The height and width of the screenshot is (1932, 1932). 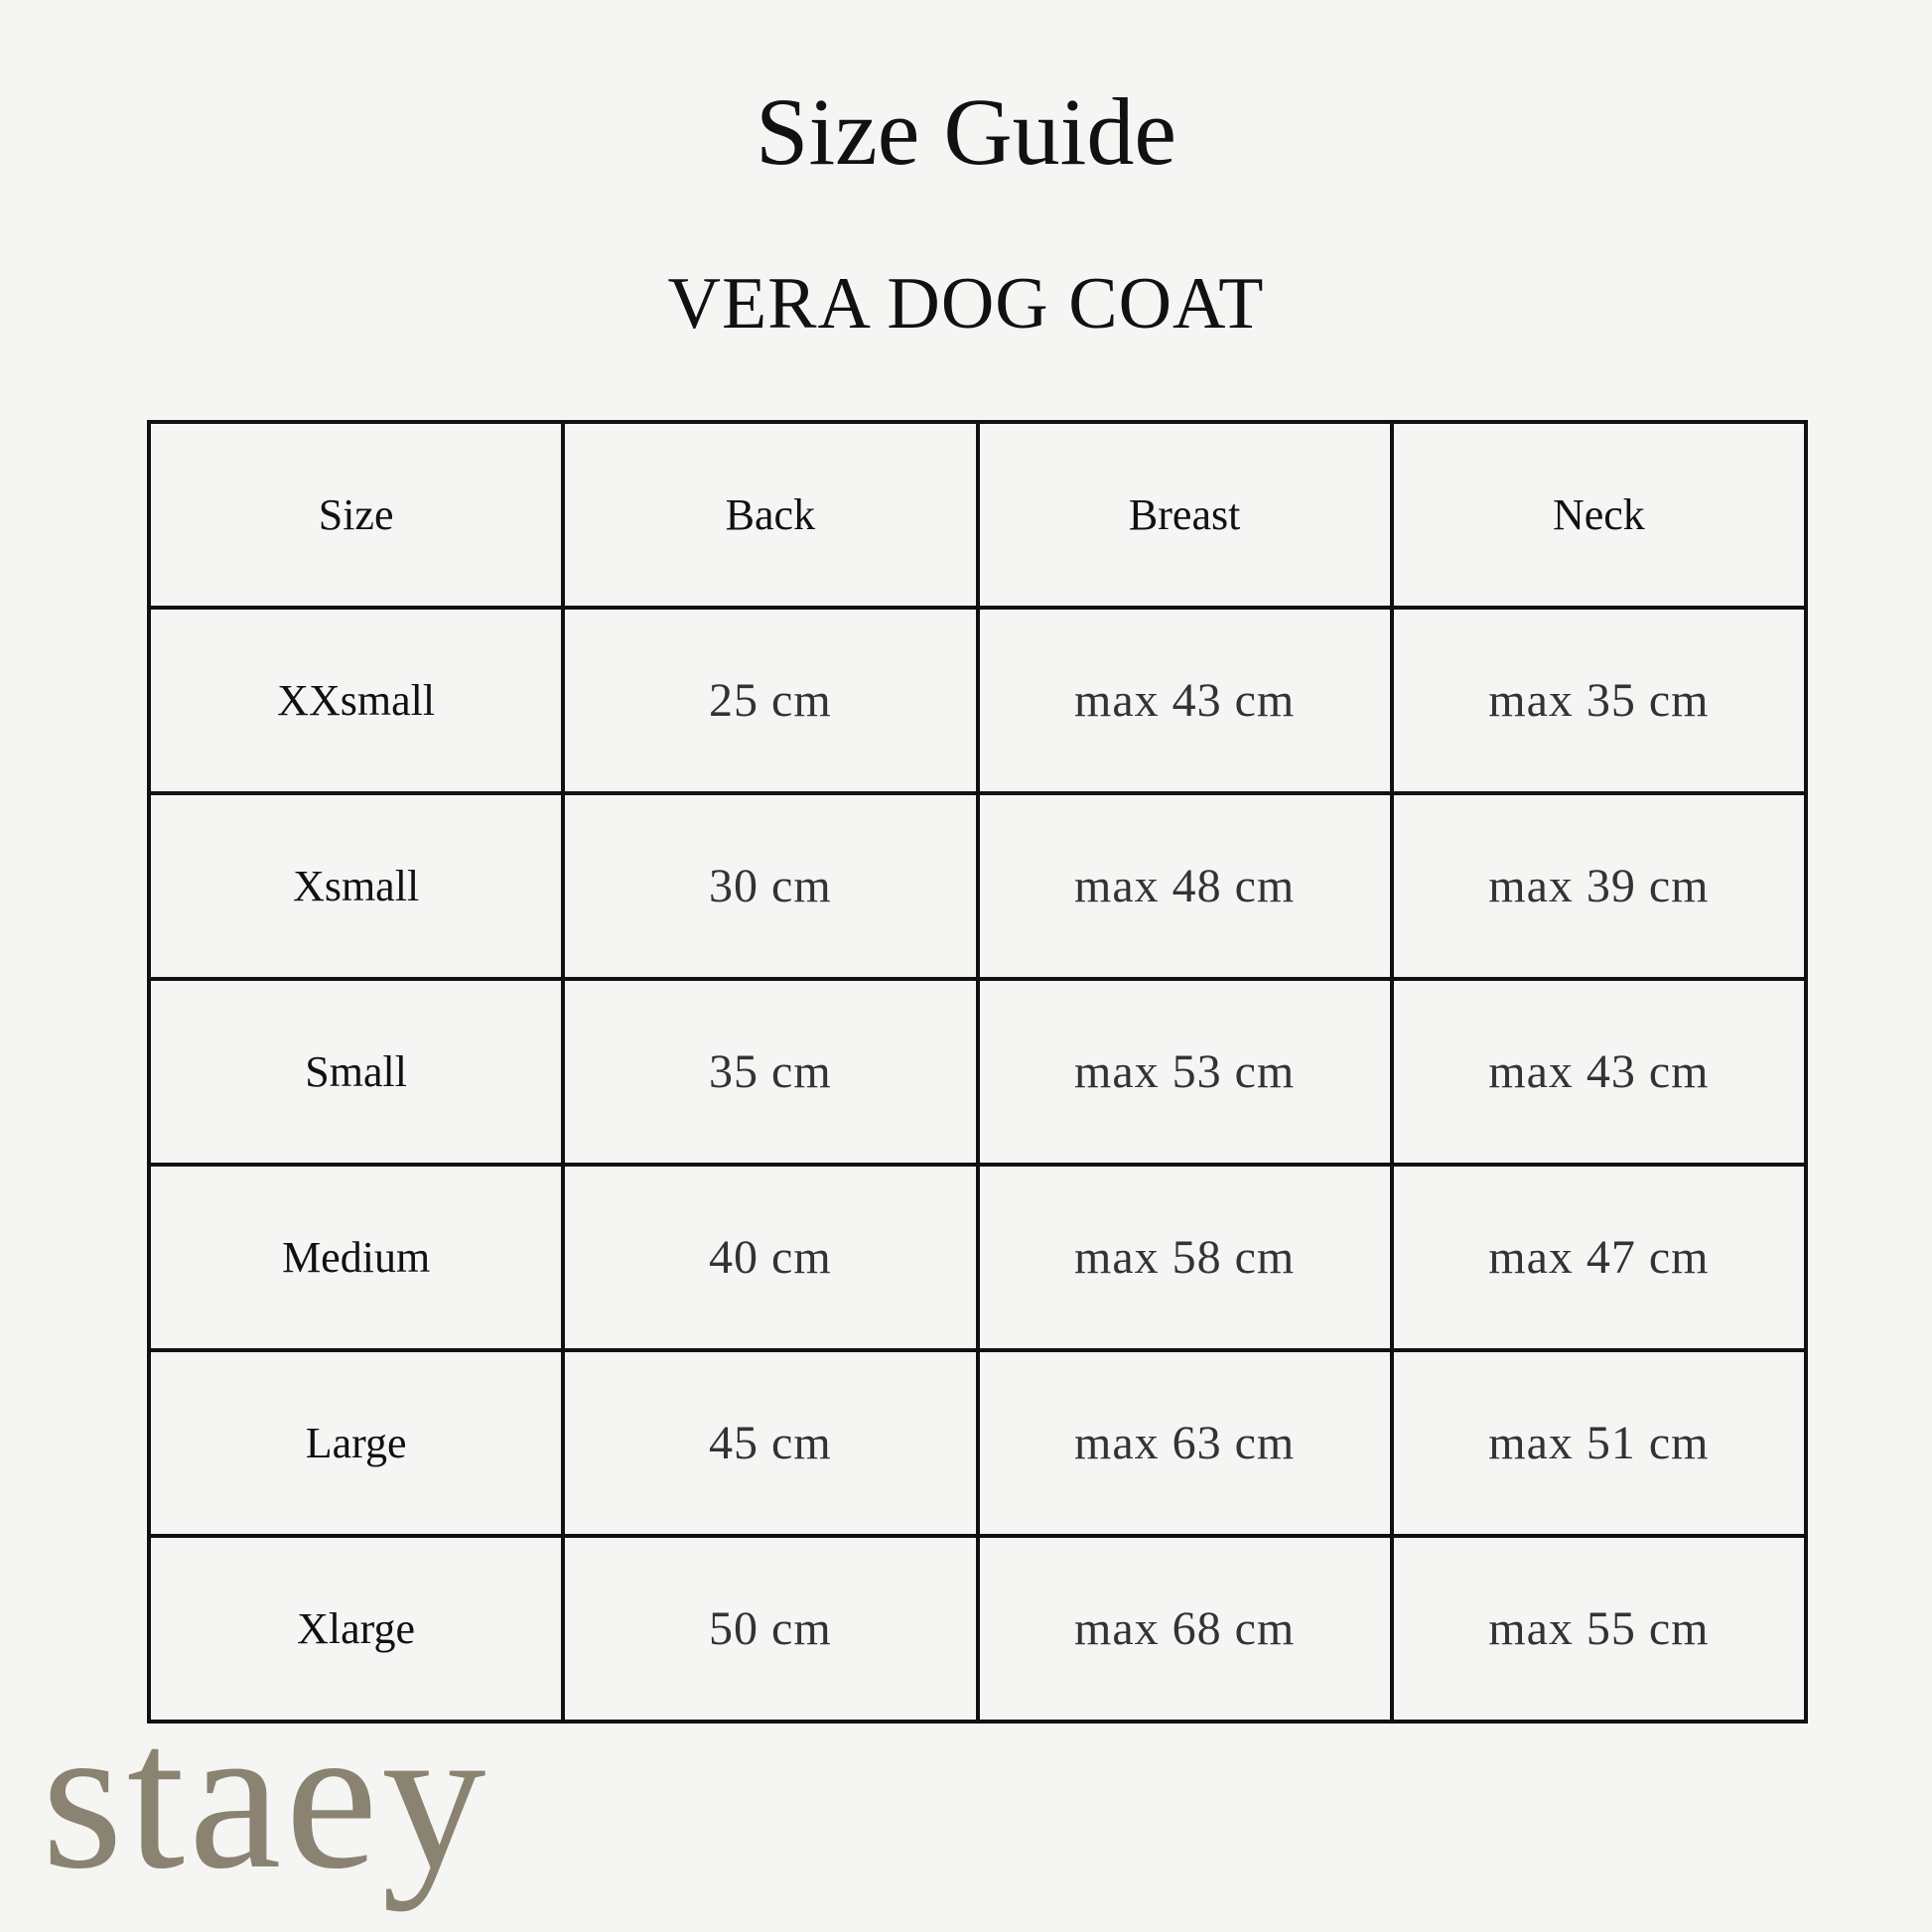 I want to click on cell-neck: max 55 cm, so click(x=1599, y=1629).